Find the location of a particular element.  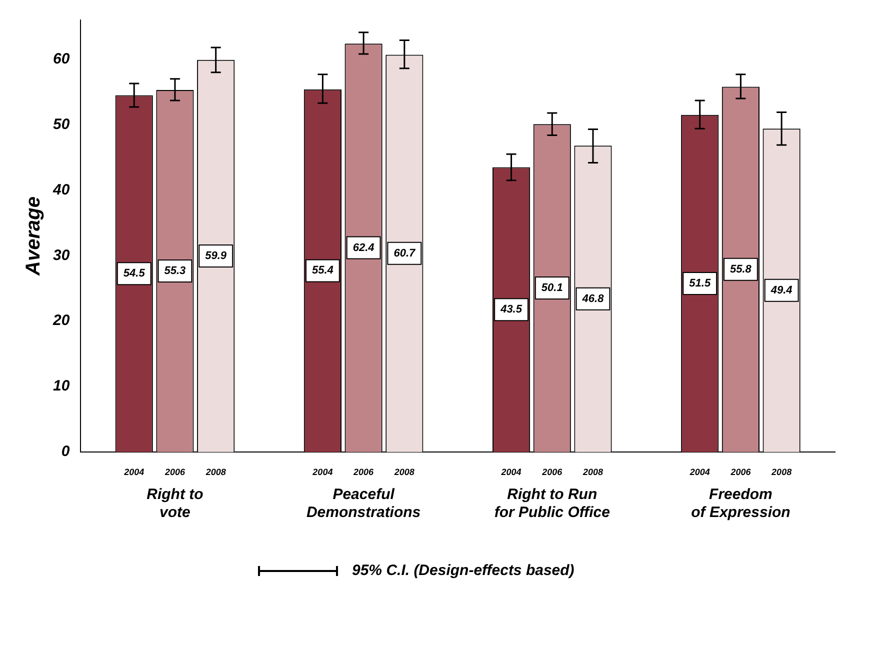

y-tick-label: 10 is located at coordinates (61, 386).